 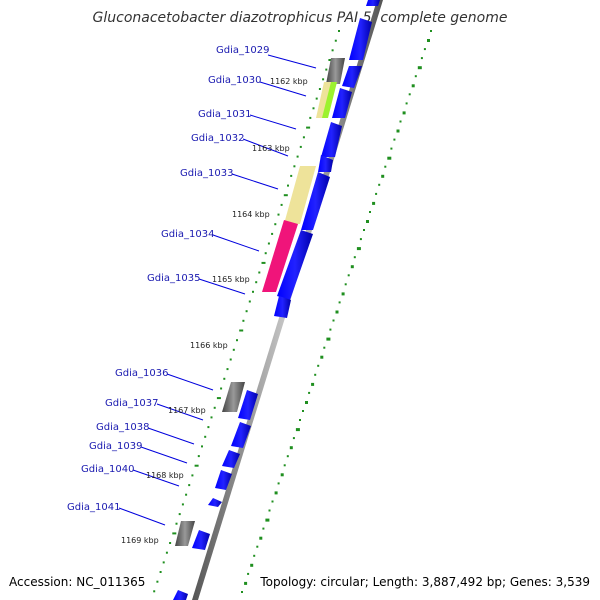 I want to click on gene-label: Gdia_1031, so click(x=224, y=114).